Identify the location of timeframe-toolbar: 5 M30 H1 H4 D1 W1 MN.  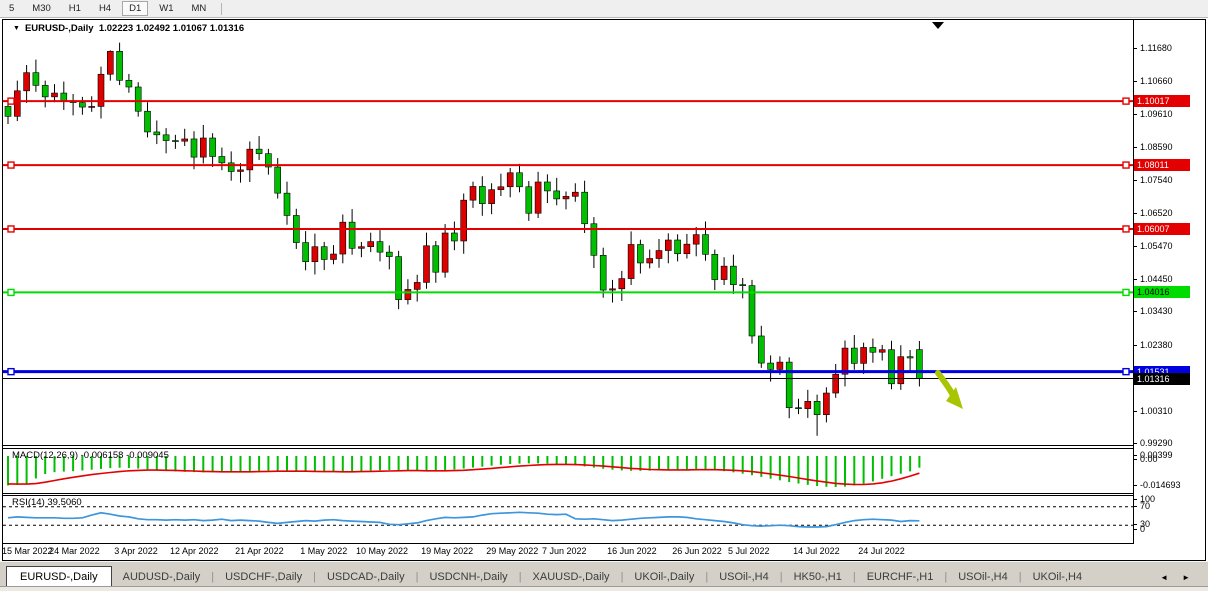
(604, 9).